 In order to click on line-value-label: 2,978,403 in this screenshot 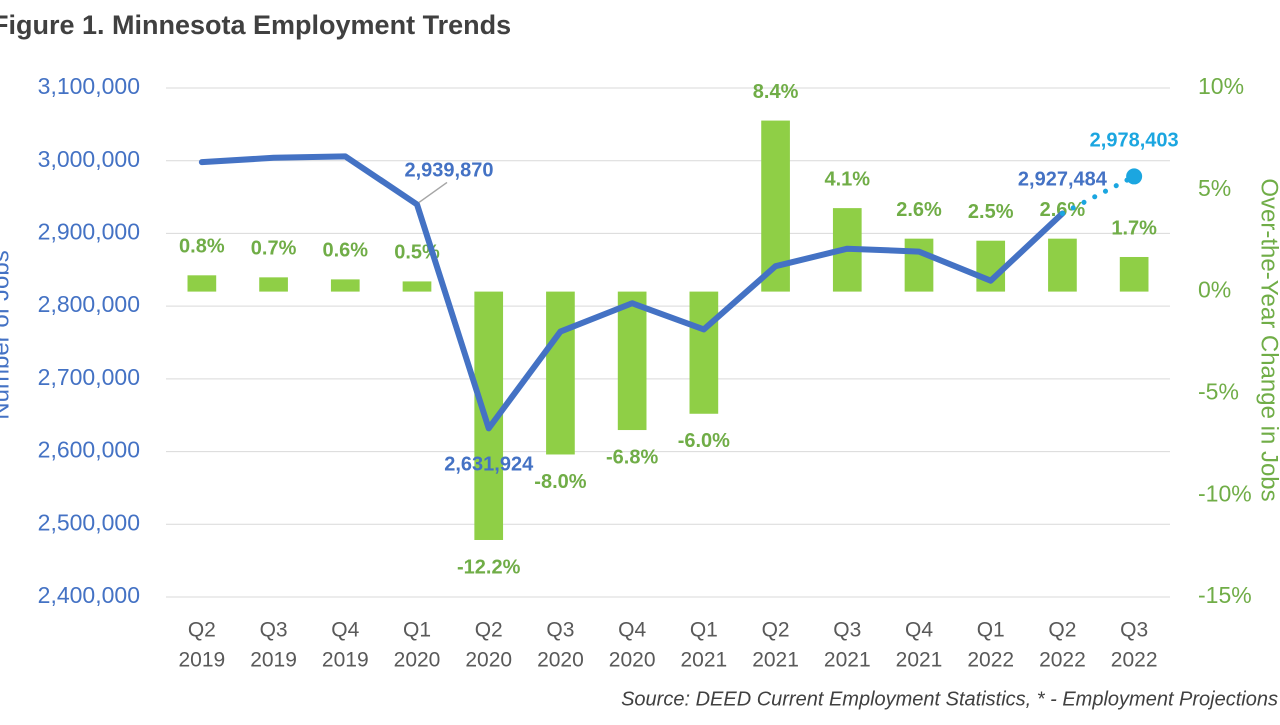, I will do `click(1134, 141)`.